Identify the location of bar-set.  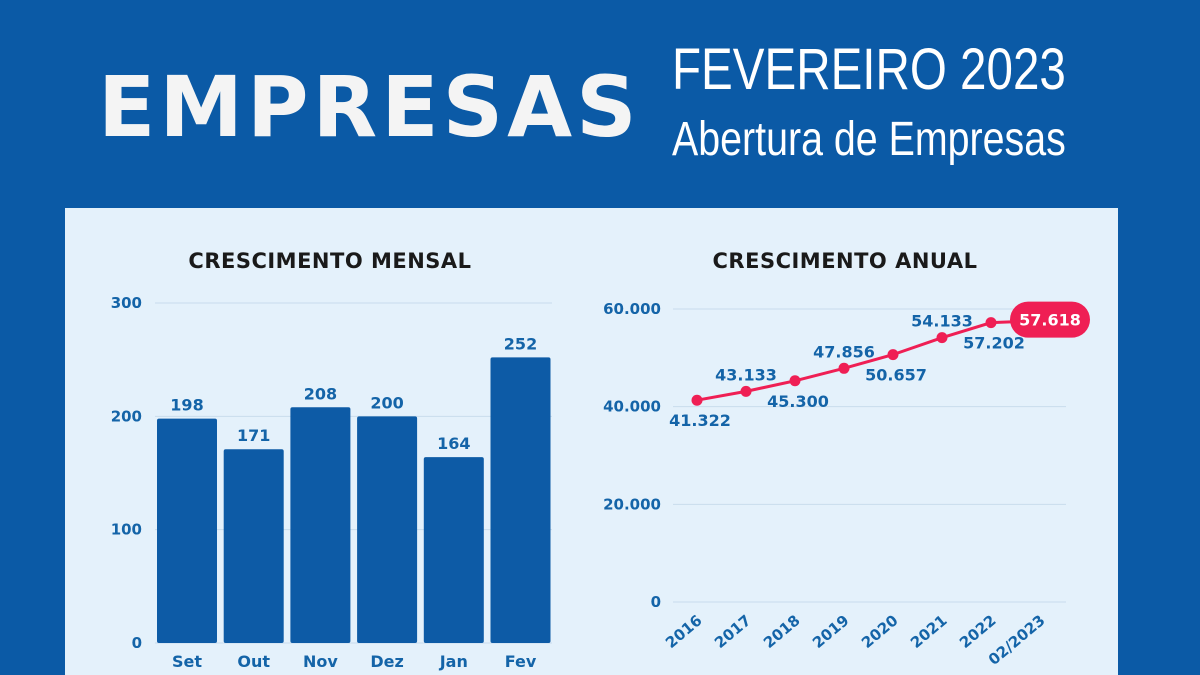
(187, 530).